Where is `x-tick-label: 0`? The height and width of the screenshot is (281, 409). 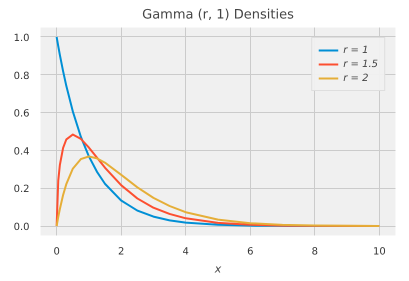
x-tick-label: 0 is located at coordinates (56, 252).